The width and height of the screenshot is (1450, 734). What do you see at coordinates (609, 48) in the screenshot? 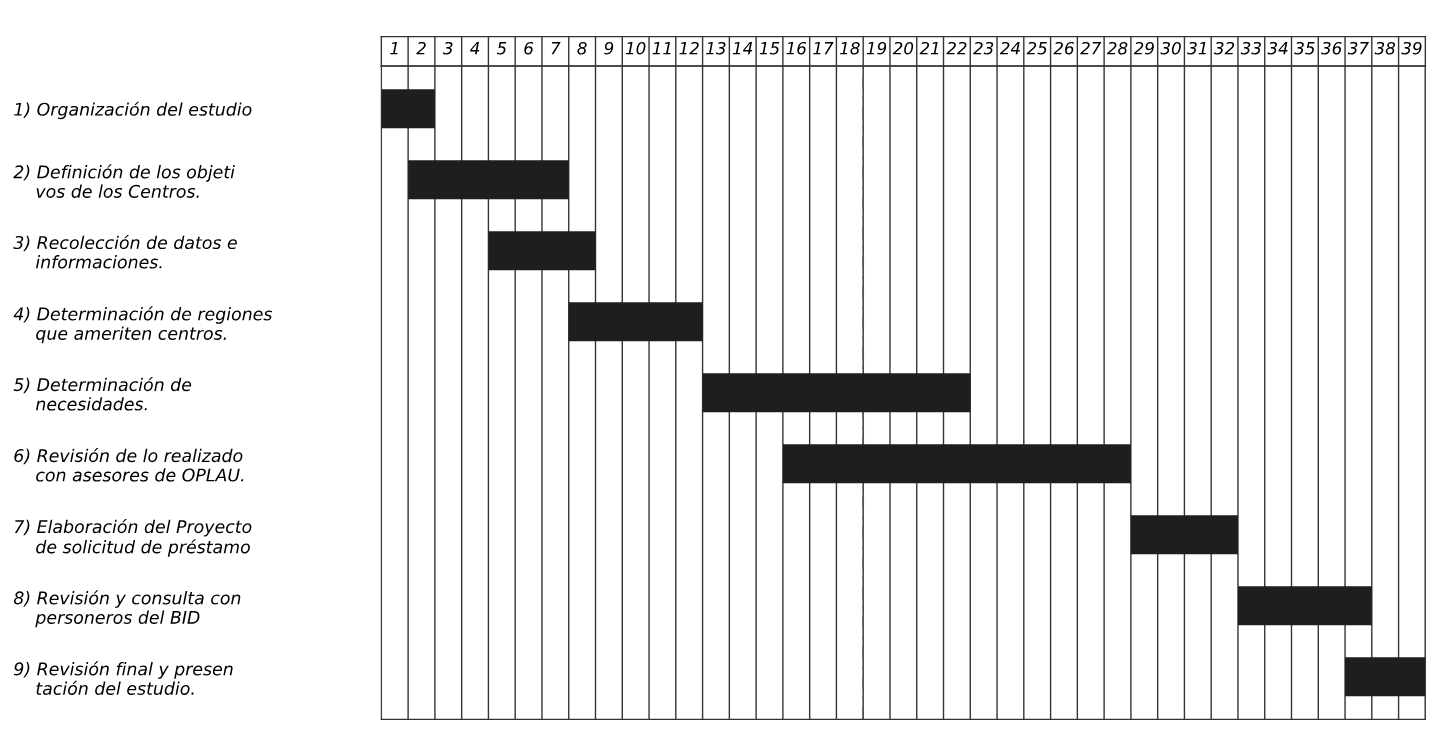
I see `x-tick-label: 9` at bounding box center [609, 48].